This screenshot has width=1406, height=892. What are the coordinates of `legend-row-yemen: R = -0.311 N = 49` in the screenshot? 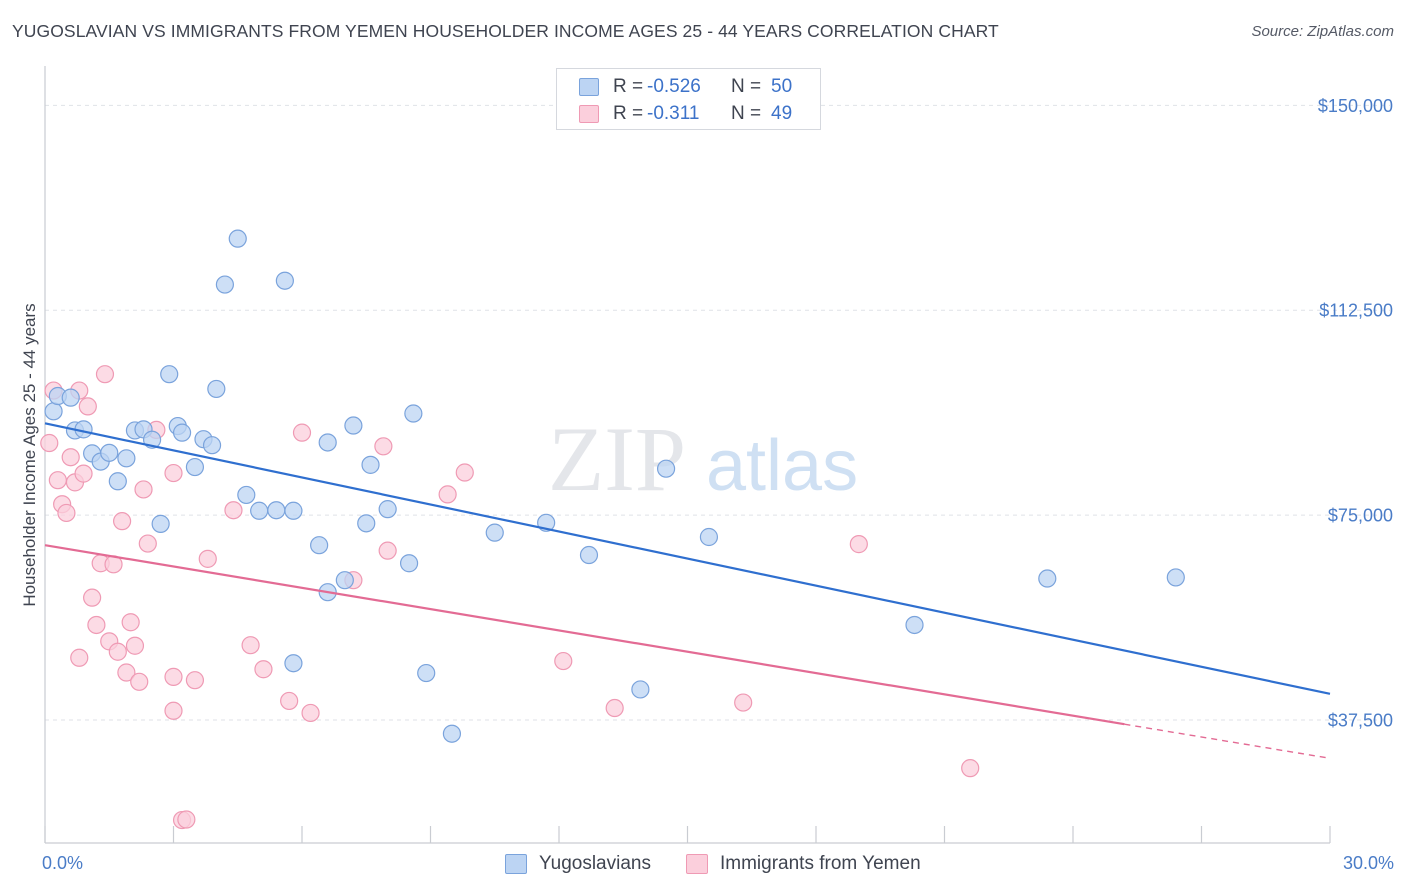 It's located at (685, 114).